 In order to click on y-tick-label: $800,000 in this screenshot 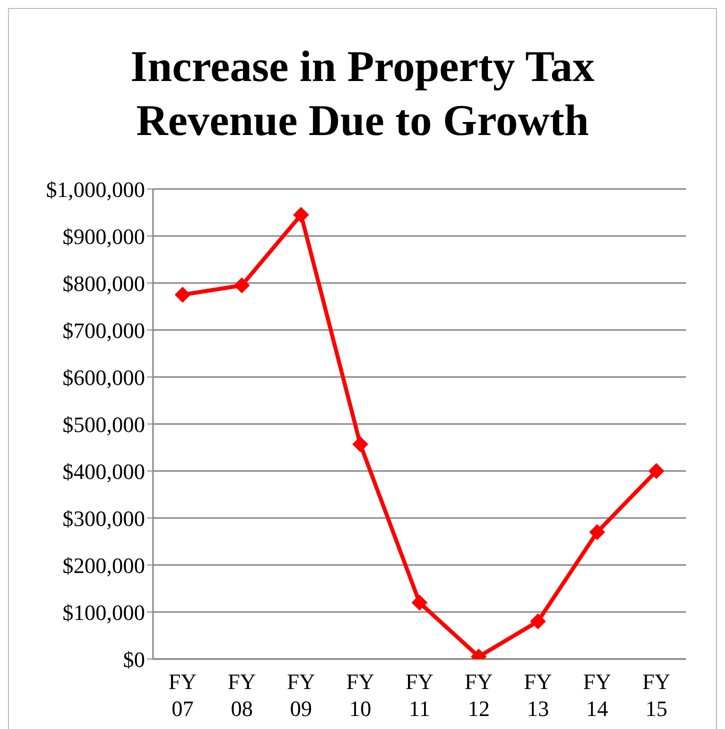, I will do `click(103, 283)`.